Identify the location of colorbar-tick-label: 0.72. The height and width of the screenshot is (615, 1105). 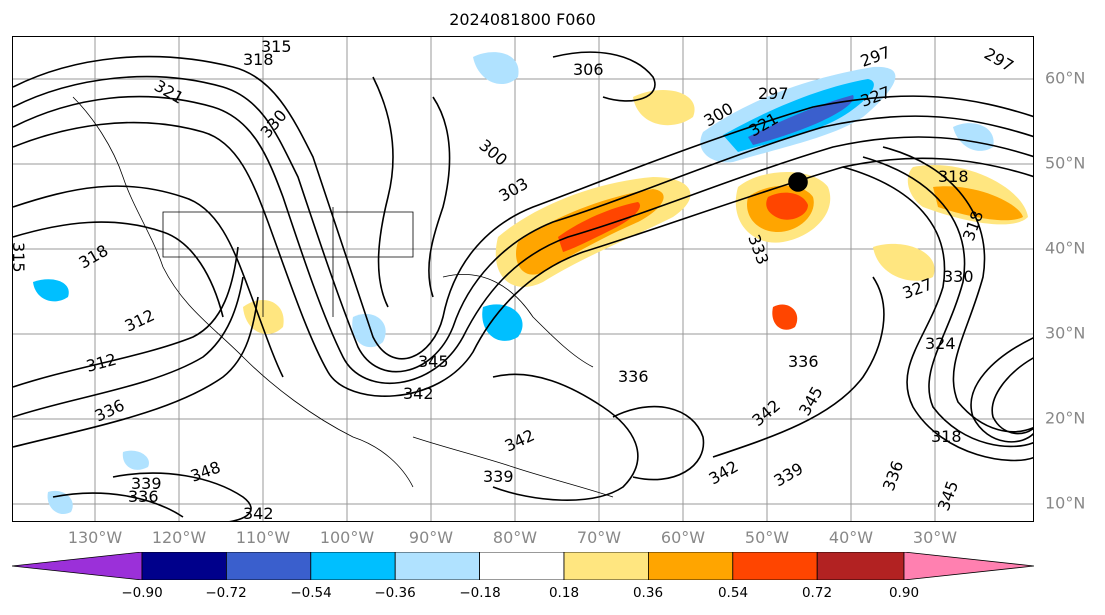
(817, 593).